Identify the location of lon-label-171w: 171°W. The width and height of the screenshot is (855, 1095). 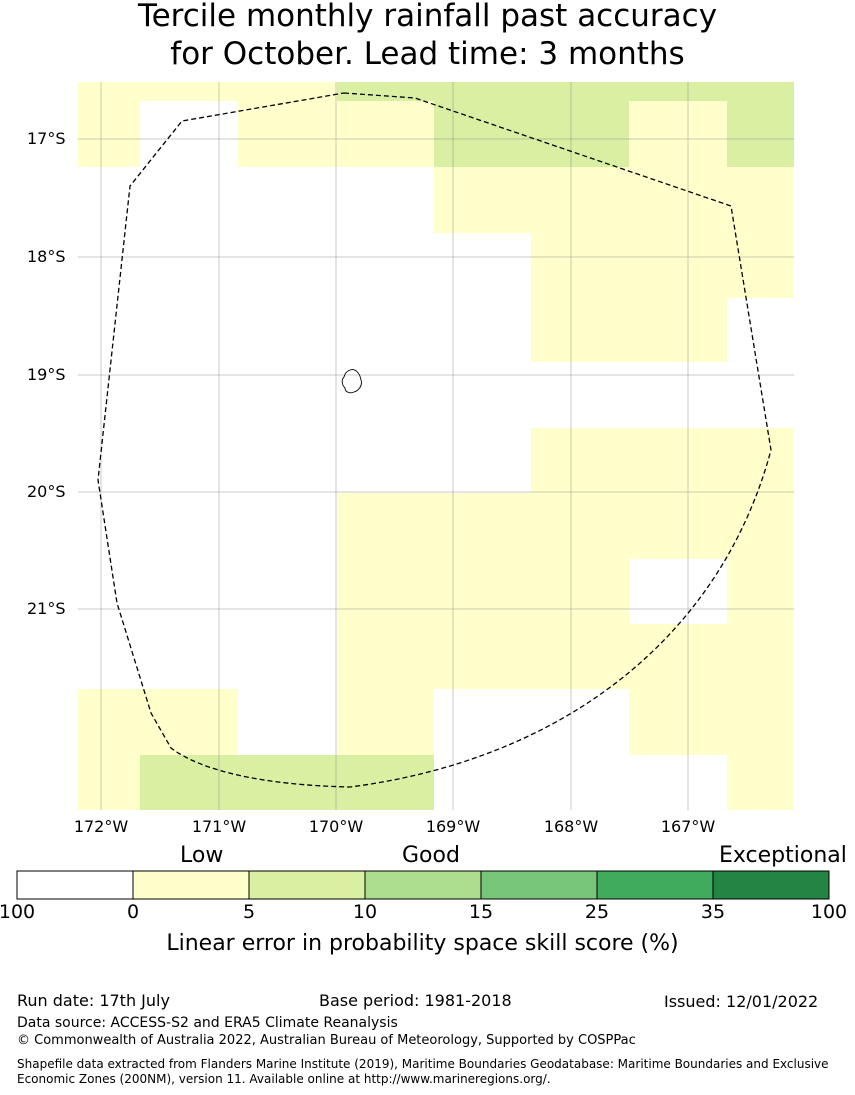
(219, 826).